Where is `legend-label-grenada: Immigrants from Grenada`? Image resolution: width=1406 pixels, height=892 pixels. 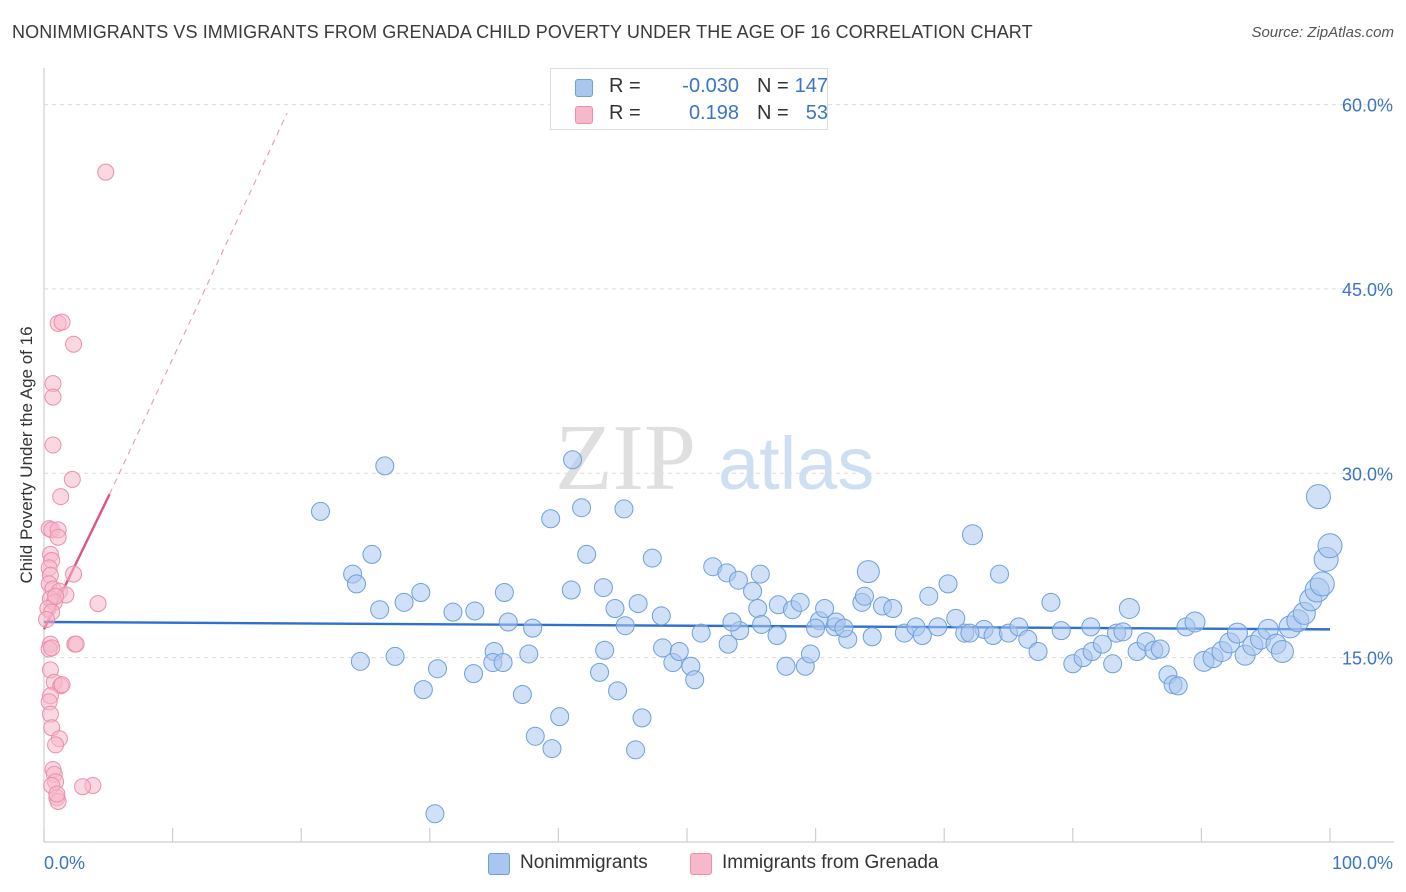 legend-label-grenada: Immigrants from Grenada is located at coordinates (830, 862).